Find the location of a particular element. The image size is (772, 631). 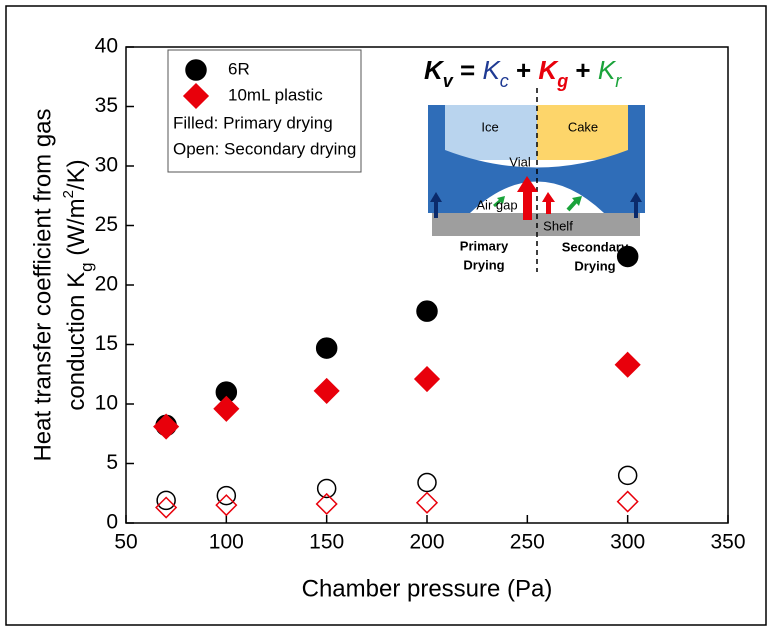

diagram-caption: Primary is located at coordinates (484, 245).